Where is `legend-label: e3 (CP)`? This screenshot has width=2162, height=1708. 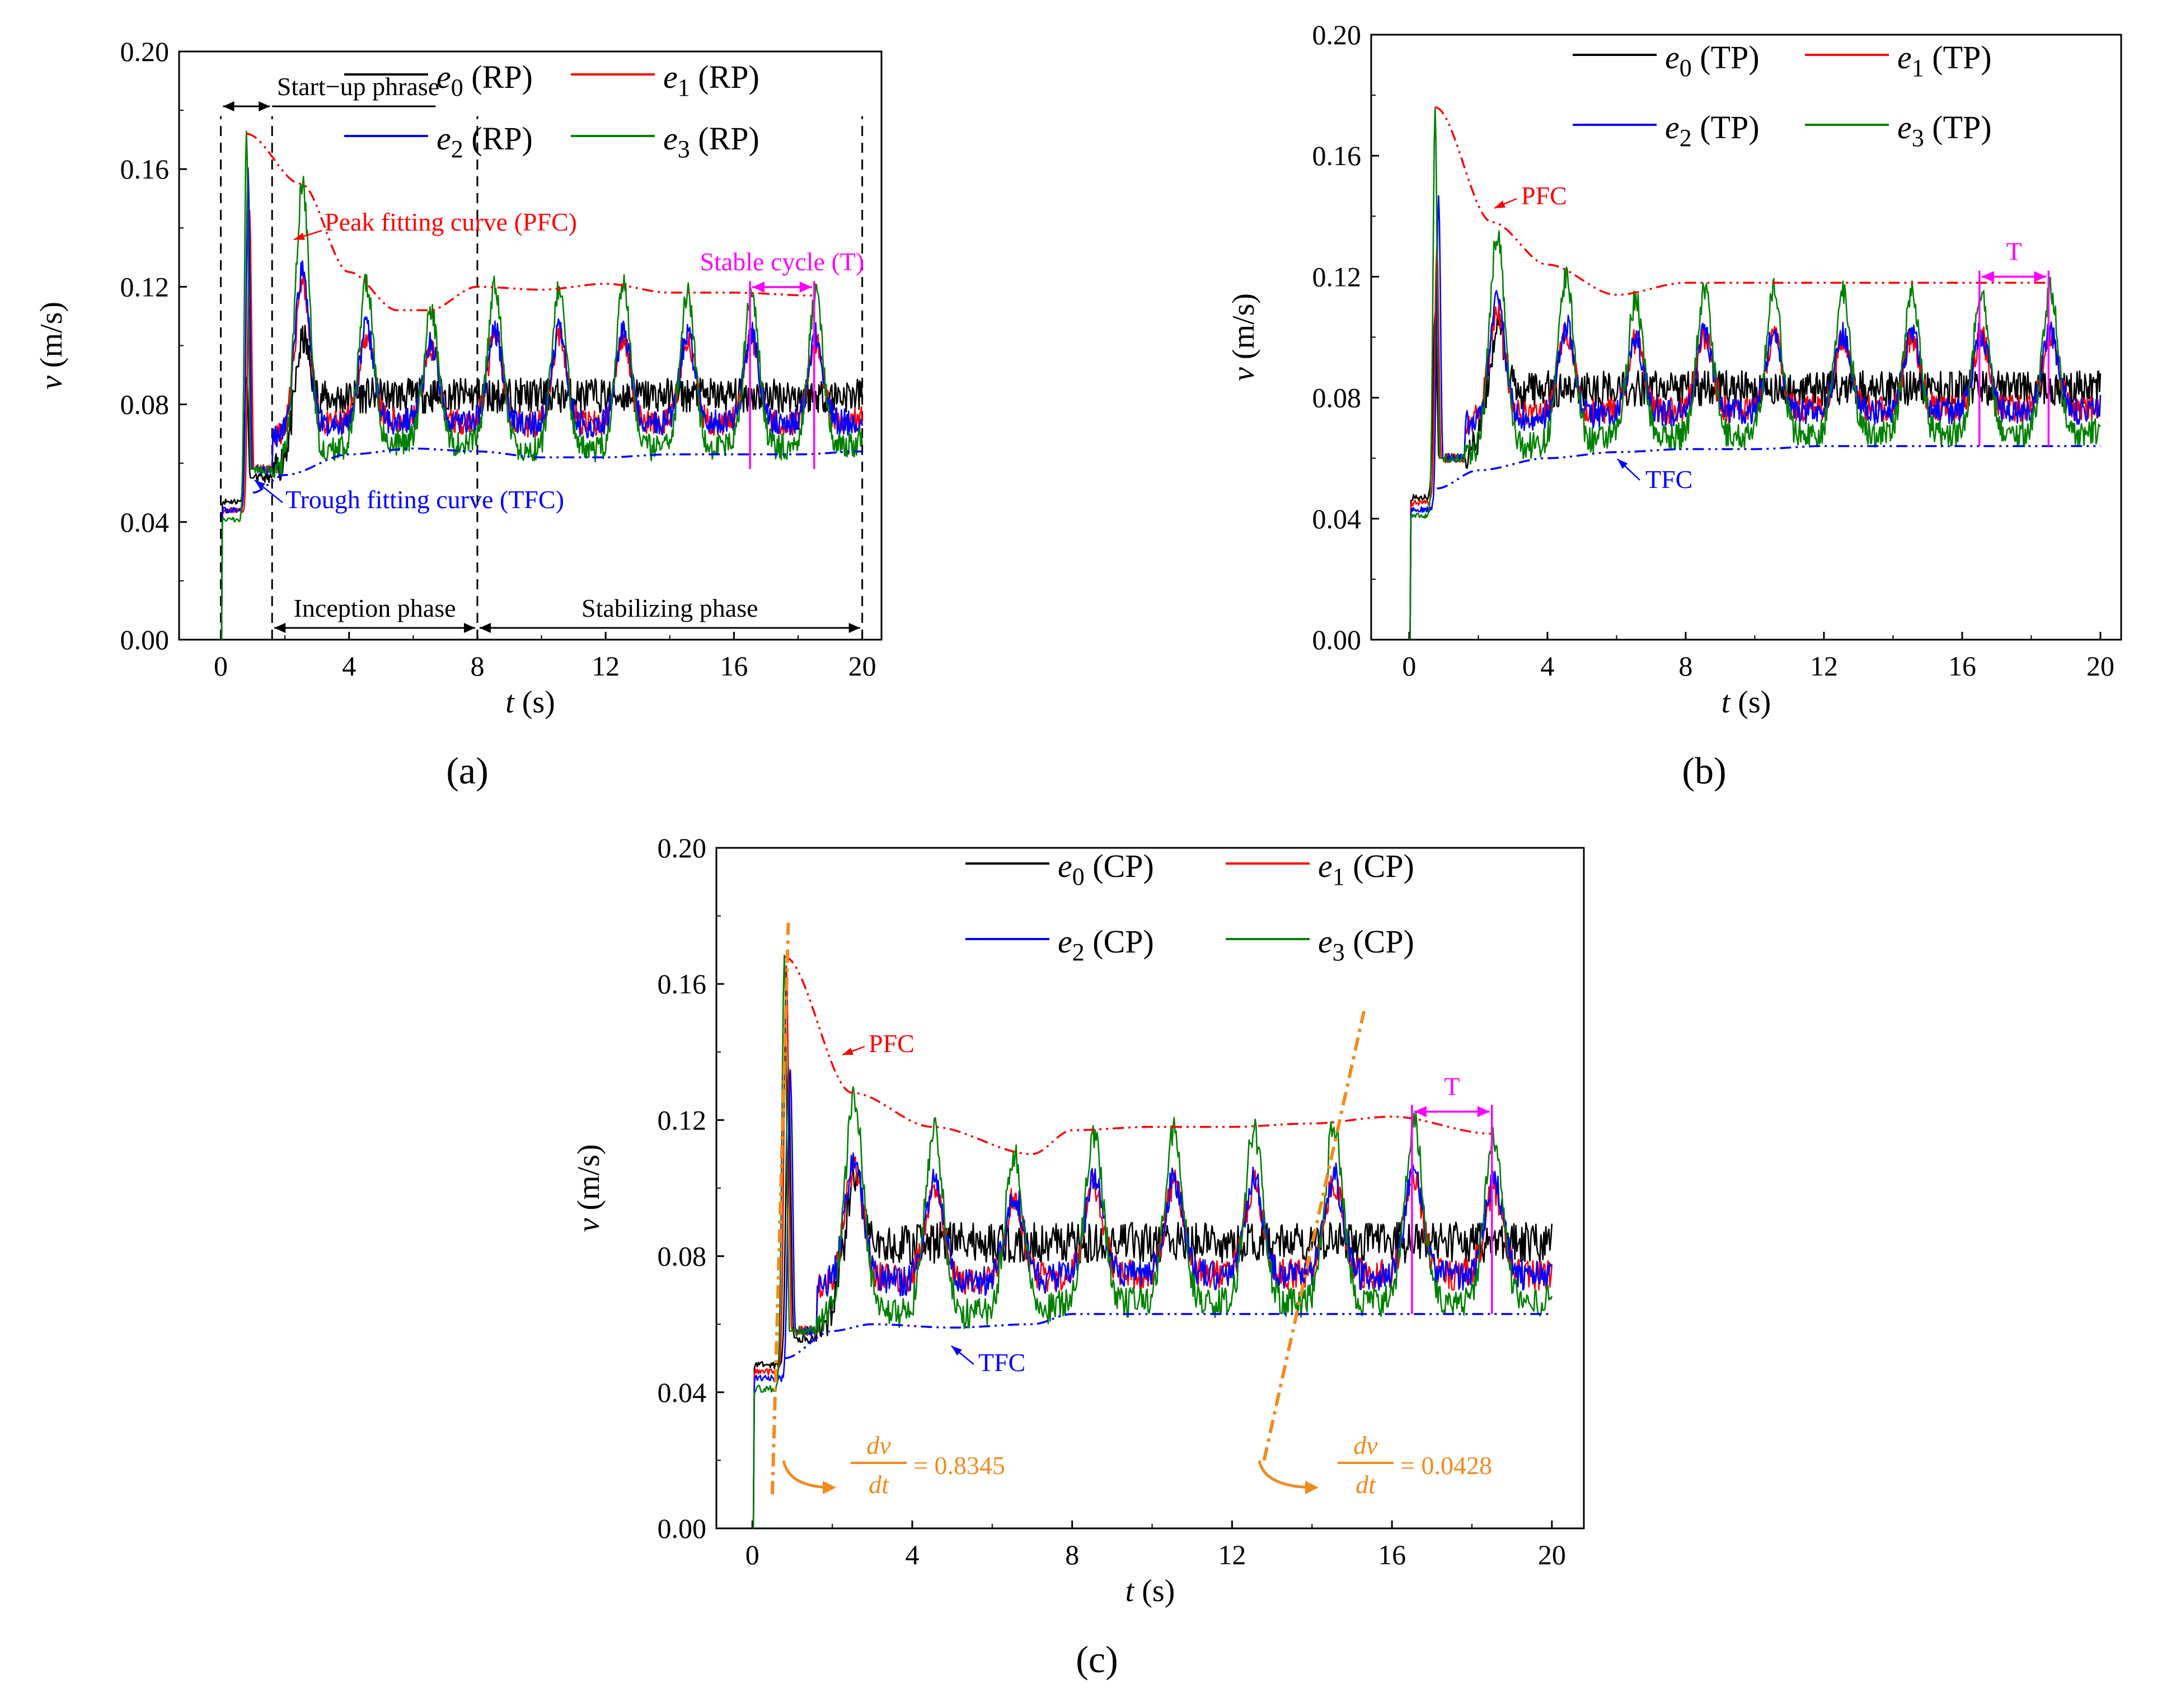
legend-label: e3 (CP) is located at coordinates (1366, 944).